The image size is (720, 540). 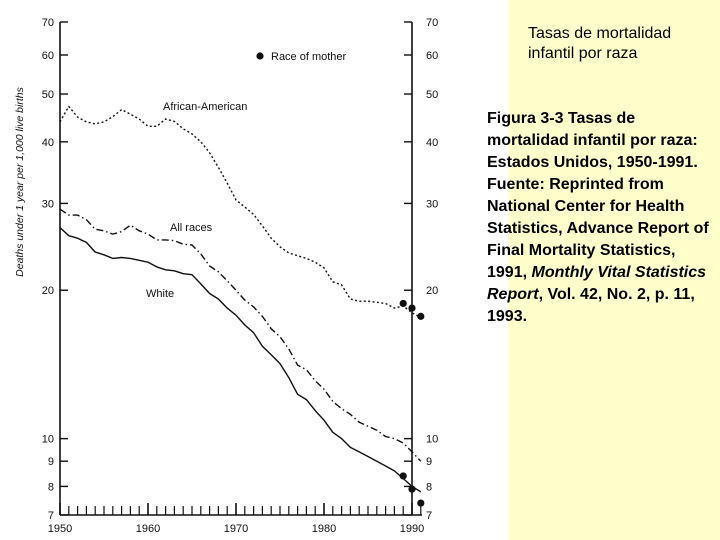 I want to click on caption-journal: Monthly Vital Statistics Report, so click(x=597, y=283).